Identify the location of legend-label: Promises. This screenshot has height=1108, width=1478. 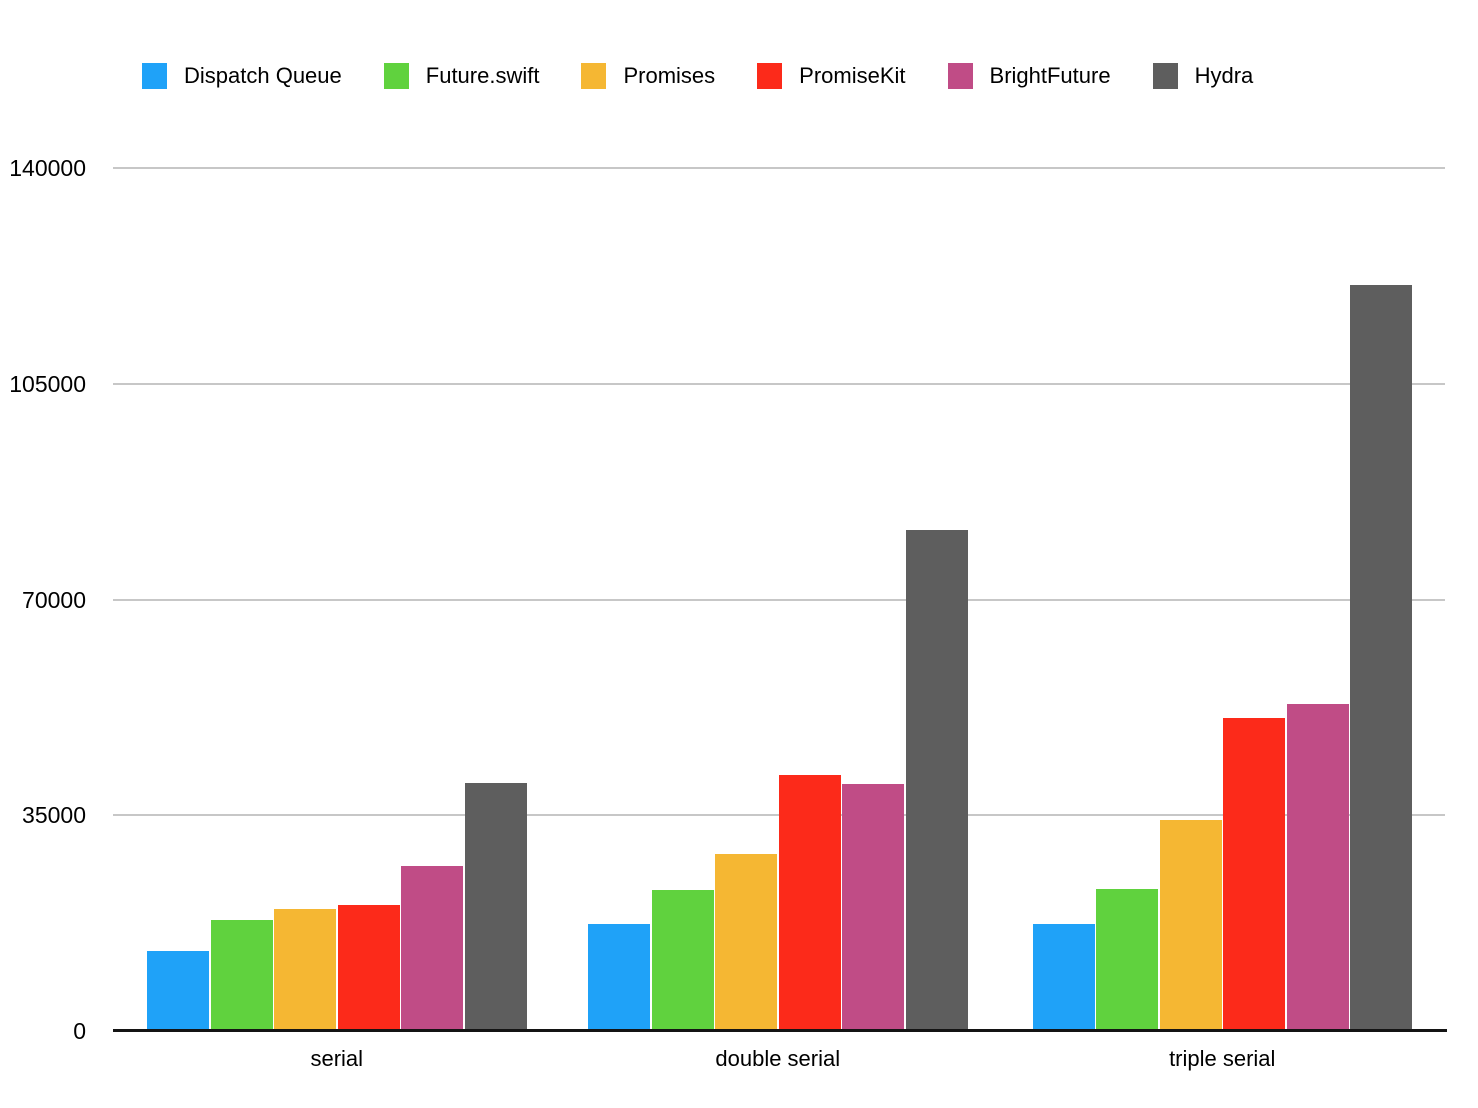
(669, 75).